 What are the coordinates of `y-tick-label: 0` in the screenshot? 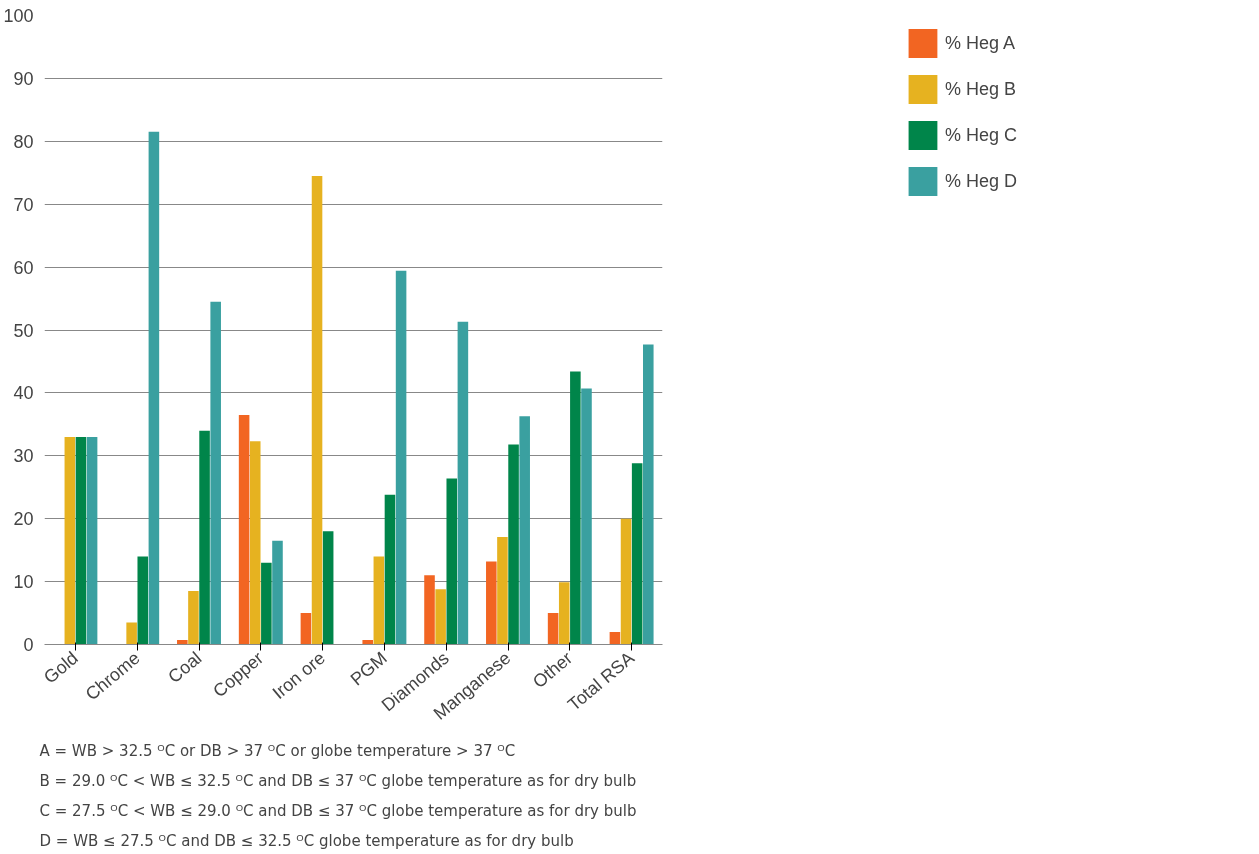 It's located at (28, 645).